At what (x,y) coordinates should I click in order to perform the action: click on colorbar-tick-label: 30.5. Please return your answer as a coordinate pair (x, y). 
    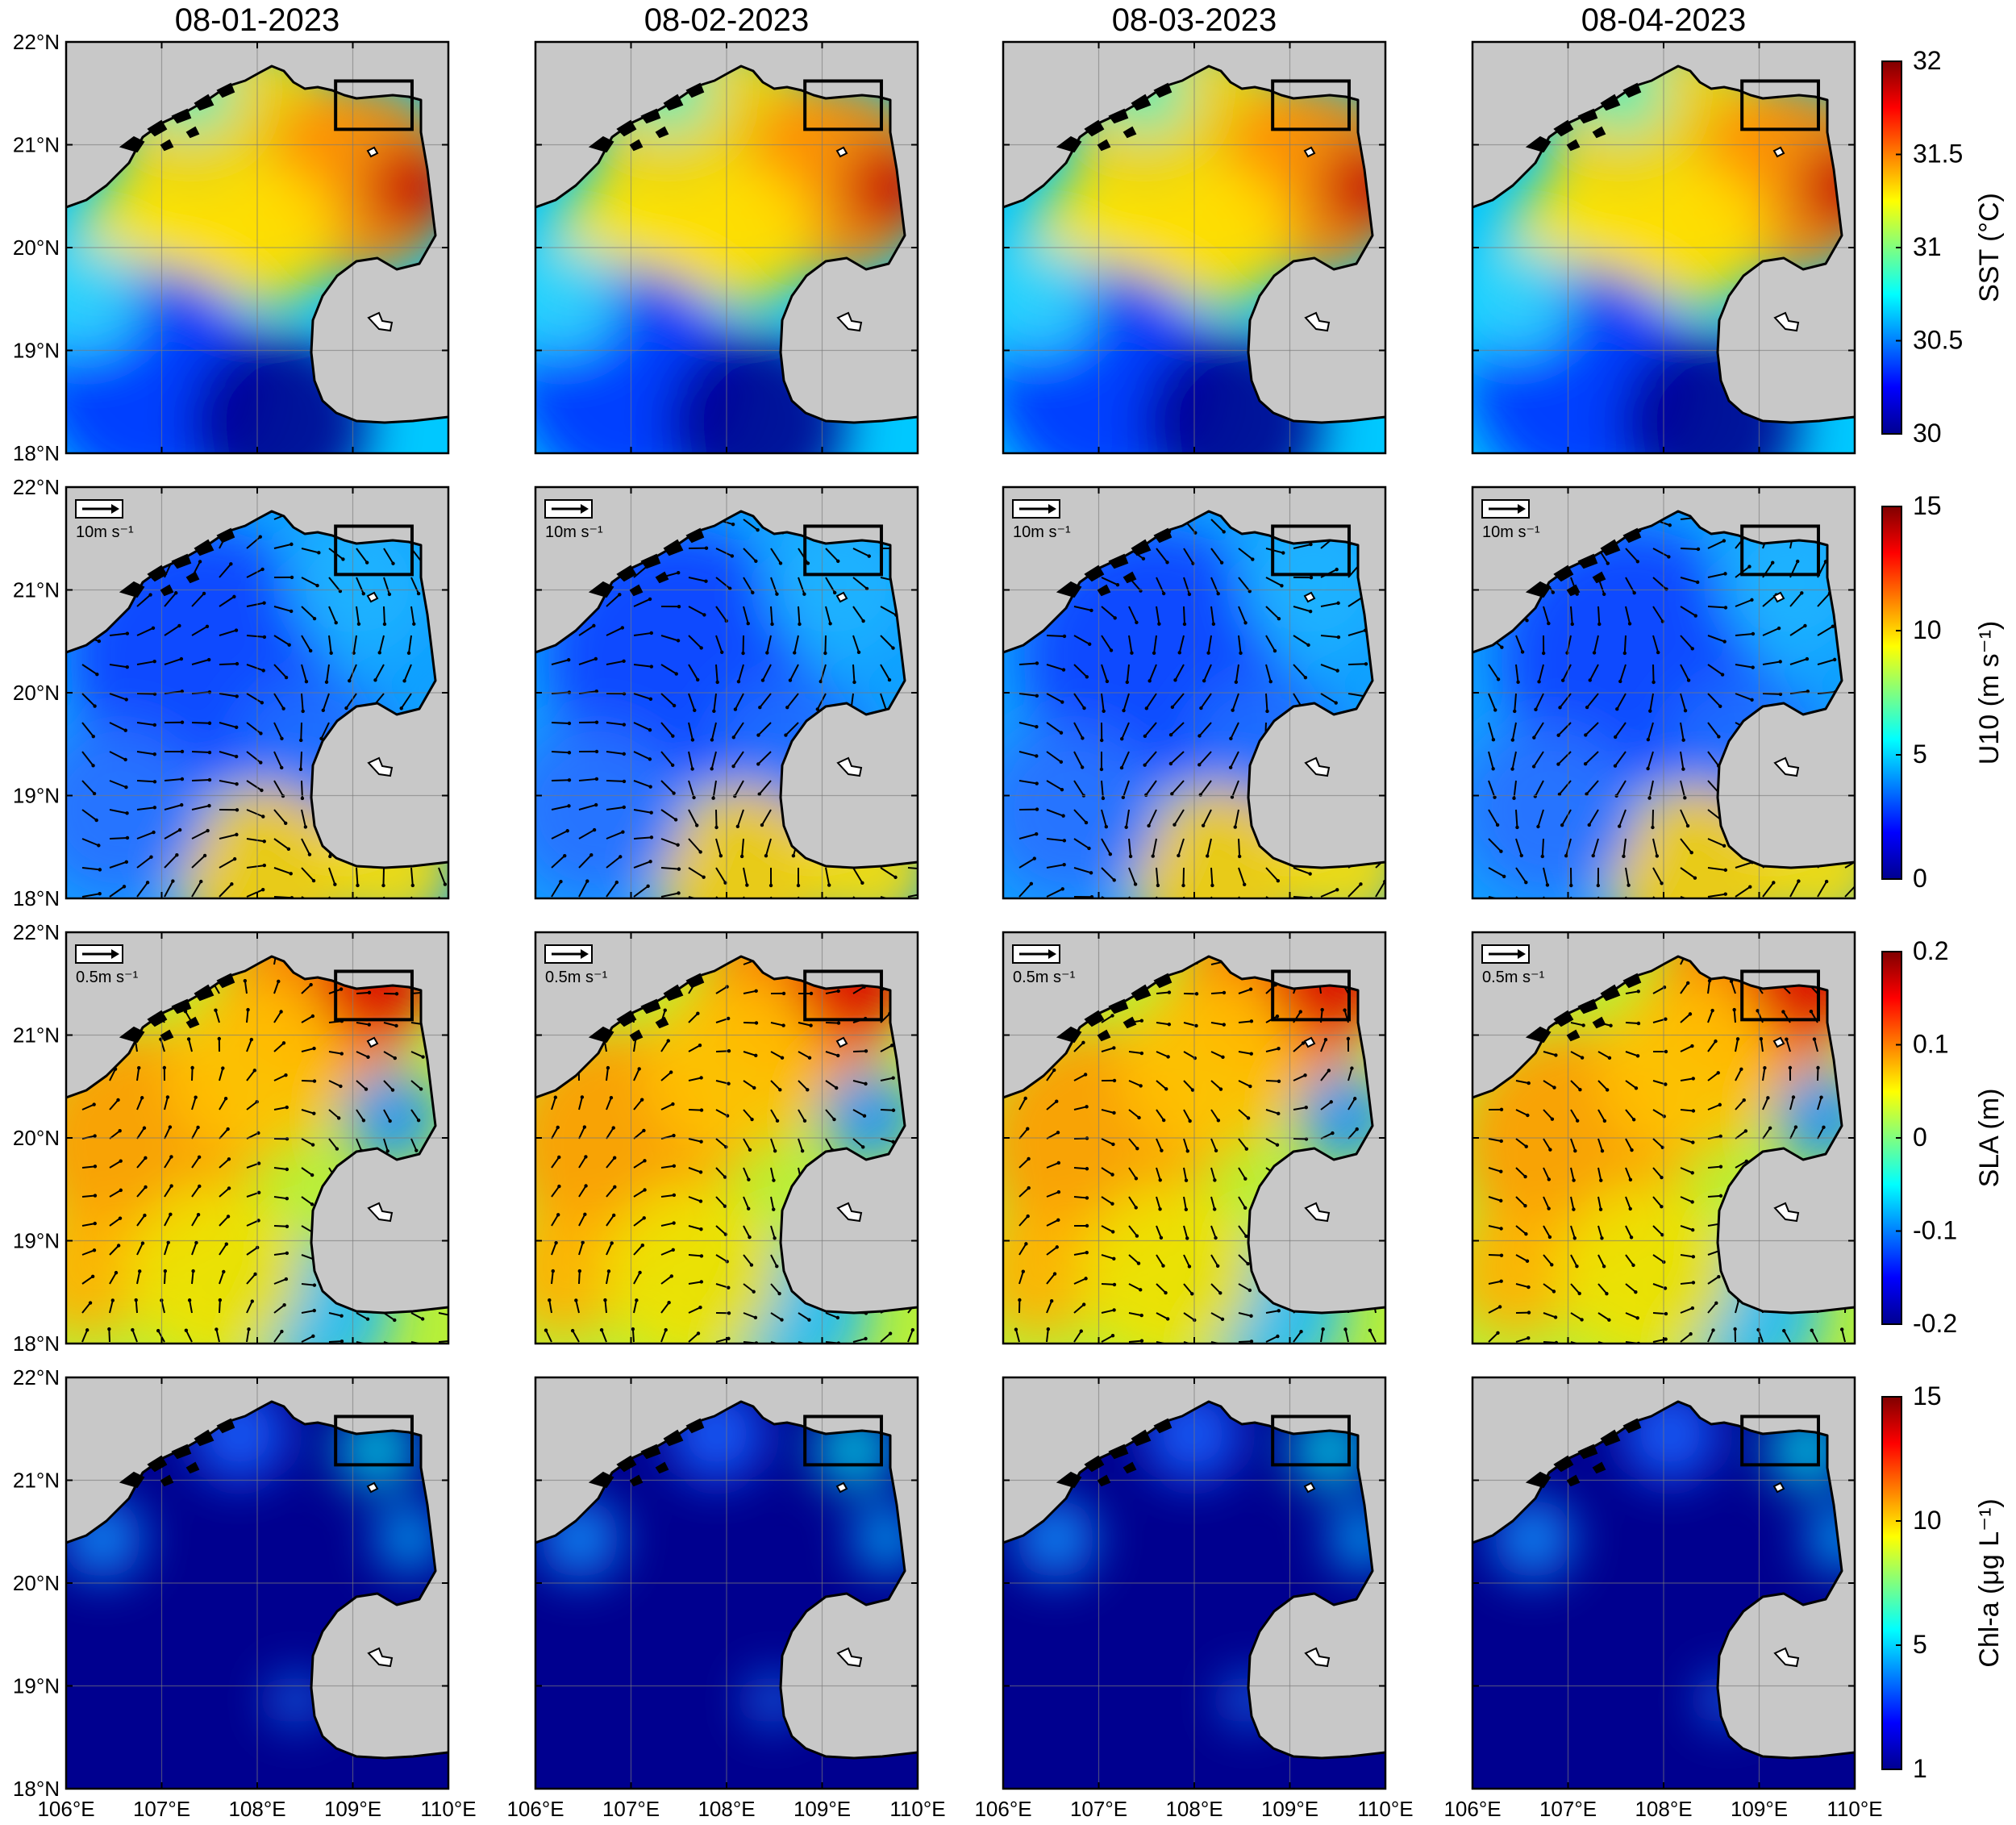
    Looking at the image, I should click on (1938, 340).